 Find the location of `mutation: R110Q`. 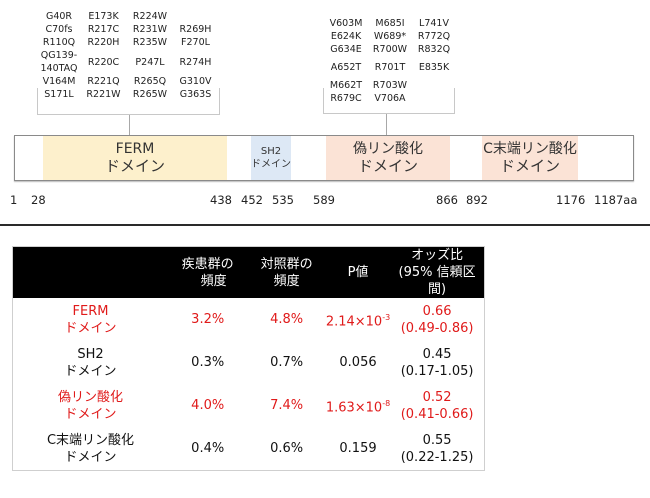

mutation: R110Q is located at coordinates (59, 42).